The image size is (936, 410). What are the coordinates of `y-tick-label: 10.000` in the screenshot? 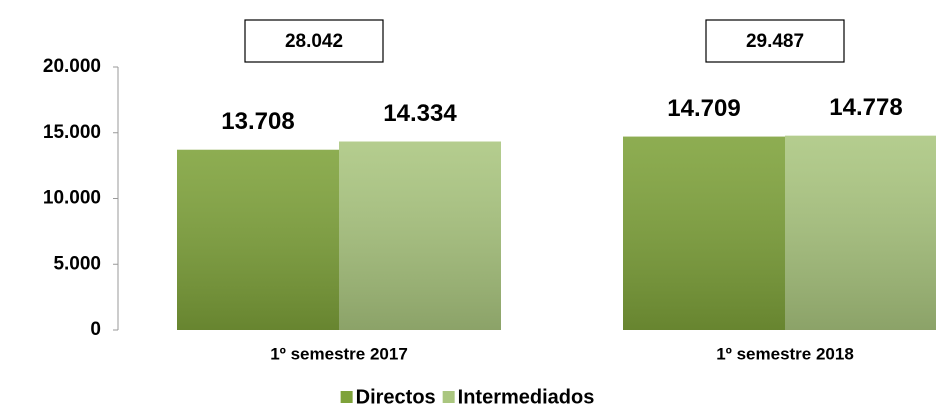 It's located at (72, 198).